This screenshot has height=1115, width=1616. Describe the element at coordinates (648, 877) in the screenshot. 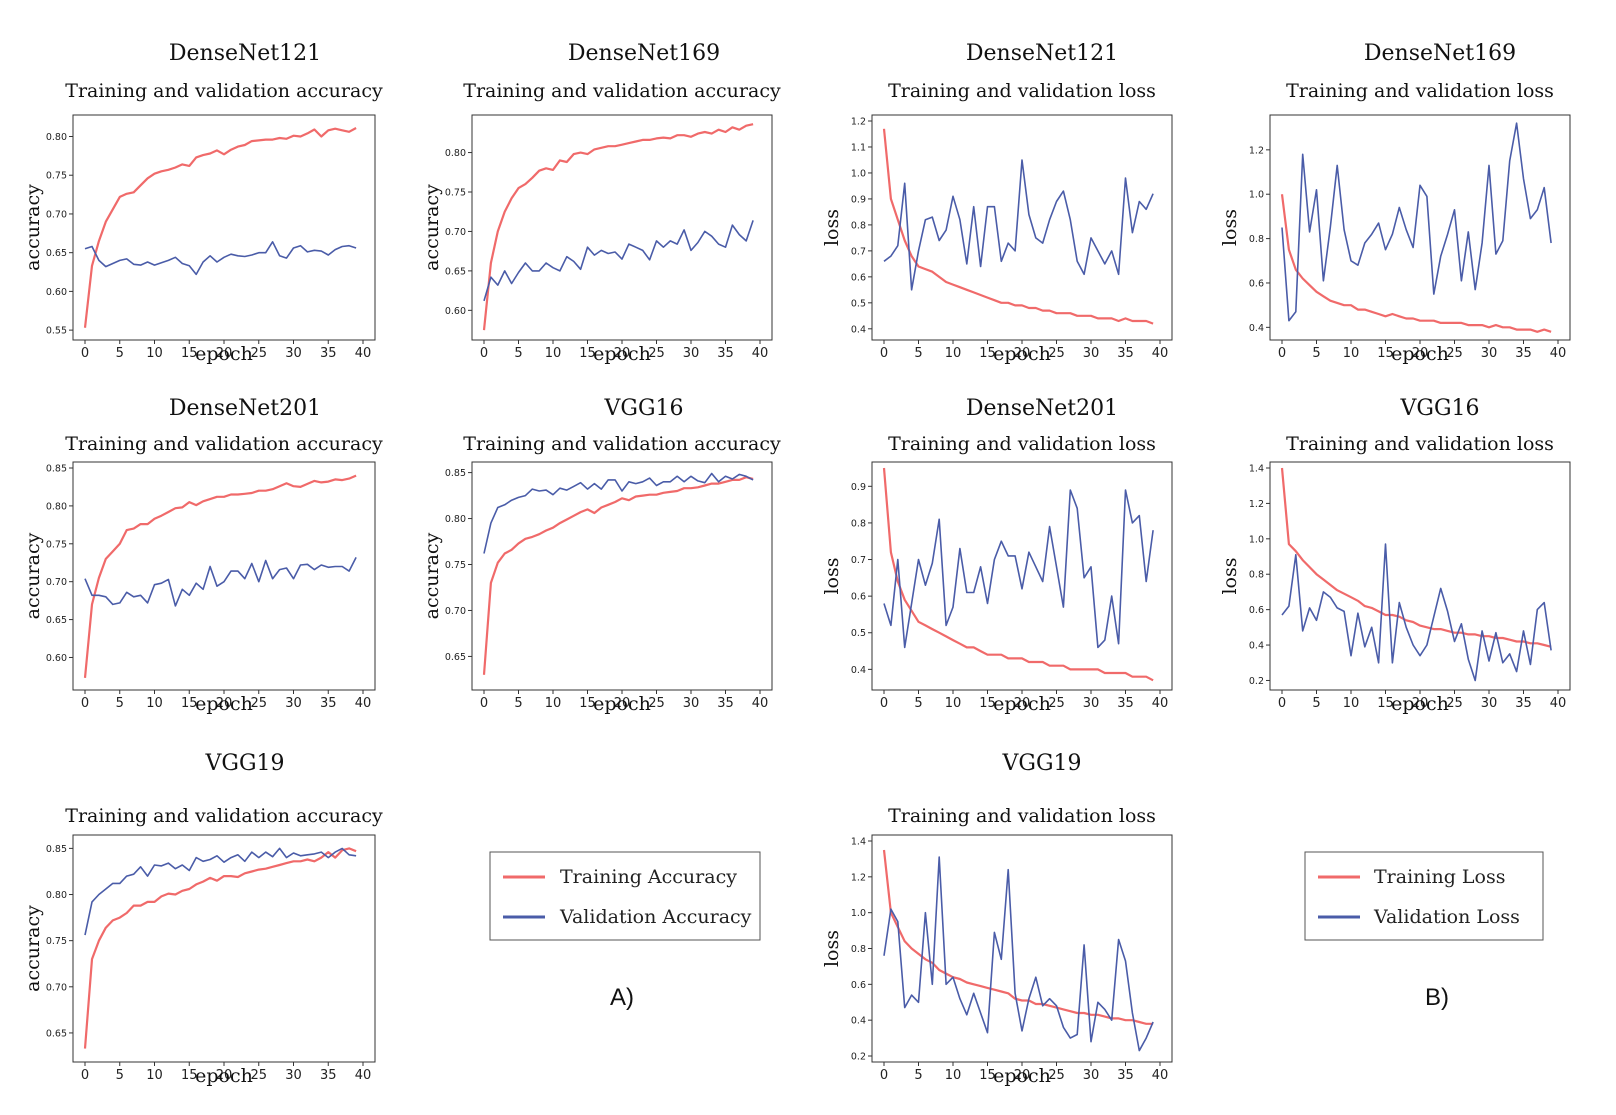

I see `legend-training-accuracy-label: Training Accuracy` at that location.